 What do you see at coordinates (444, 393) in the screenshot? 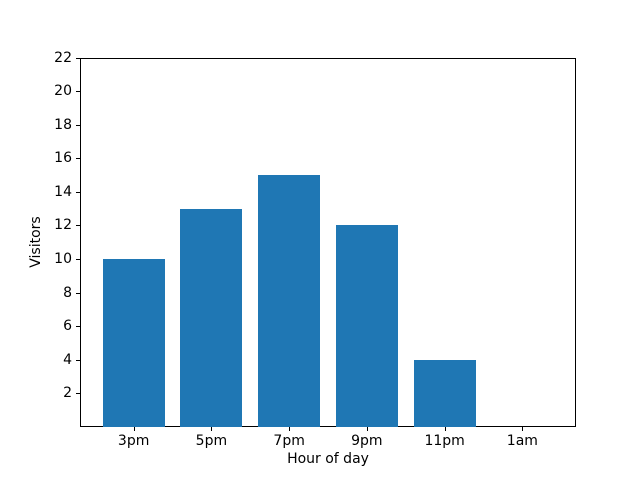
I see `bar-11pm` at bounding box center [444, 393].